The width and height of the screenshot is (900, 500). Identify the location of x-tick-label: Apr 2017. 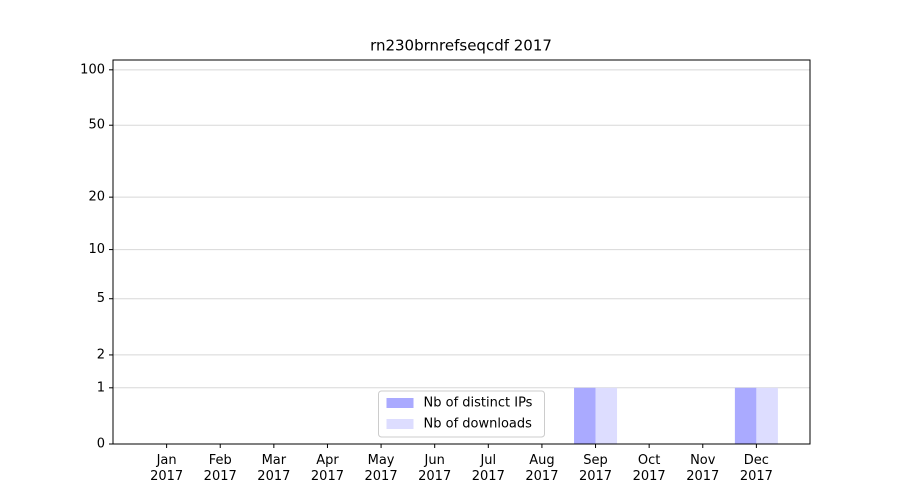
(327, 468).